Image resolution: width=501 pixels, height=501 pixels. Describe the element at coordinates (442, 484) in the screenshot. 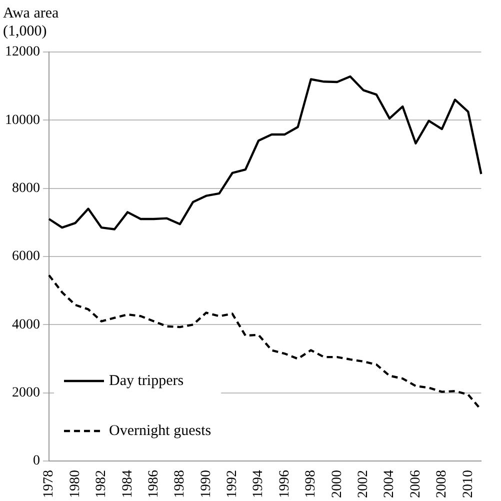

I see `x-tick-label: 2008` at that location.